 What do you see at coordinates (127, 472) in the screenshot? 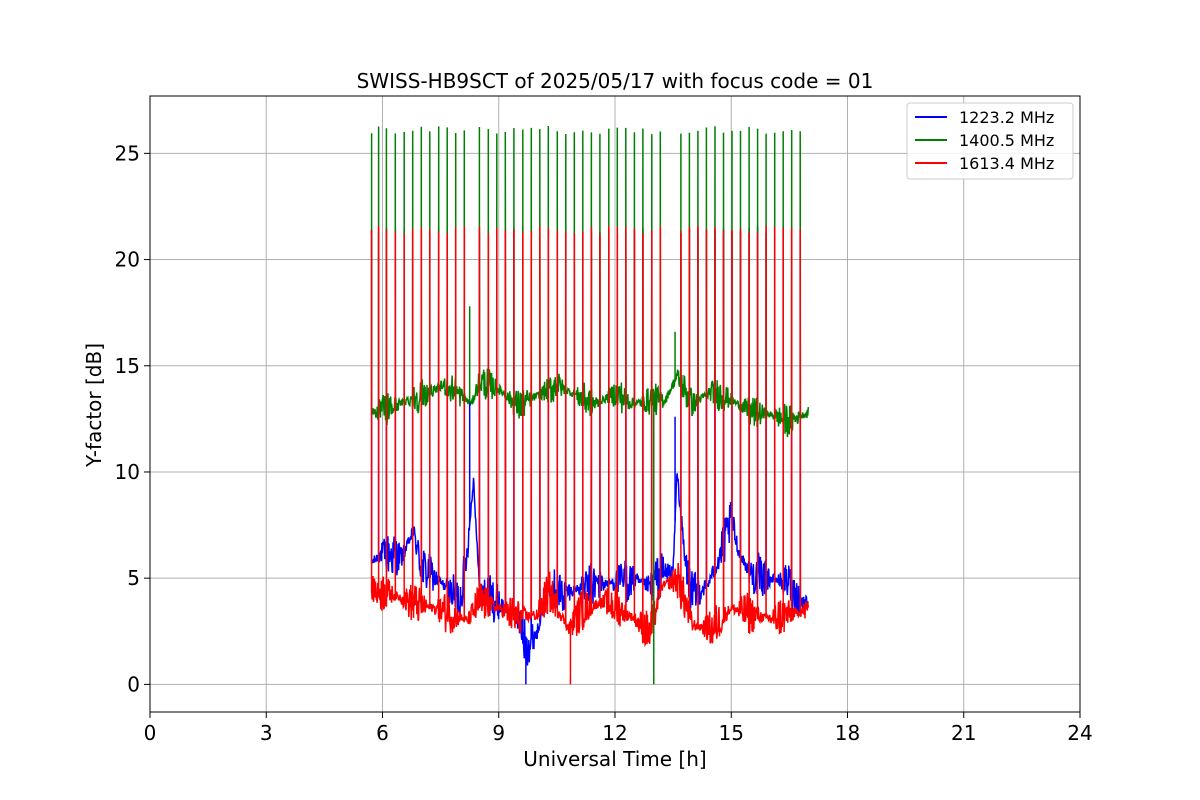
I see `y-tick-label: 10` at bounding box center [127, 472].